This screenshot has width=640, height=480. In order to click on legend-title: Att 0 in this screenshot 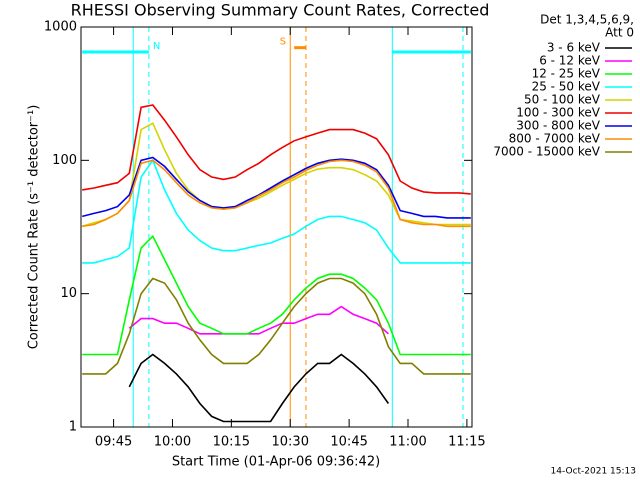, I will do `click(619, 33)`.